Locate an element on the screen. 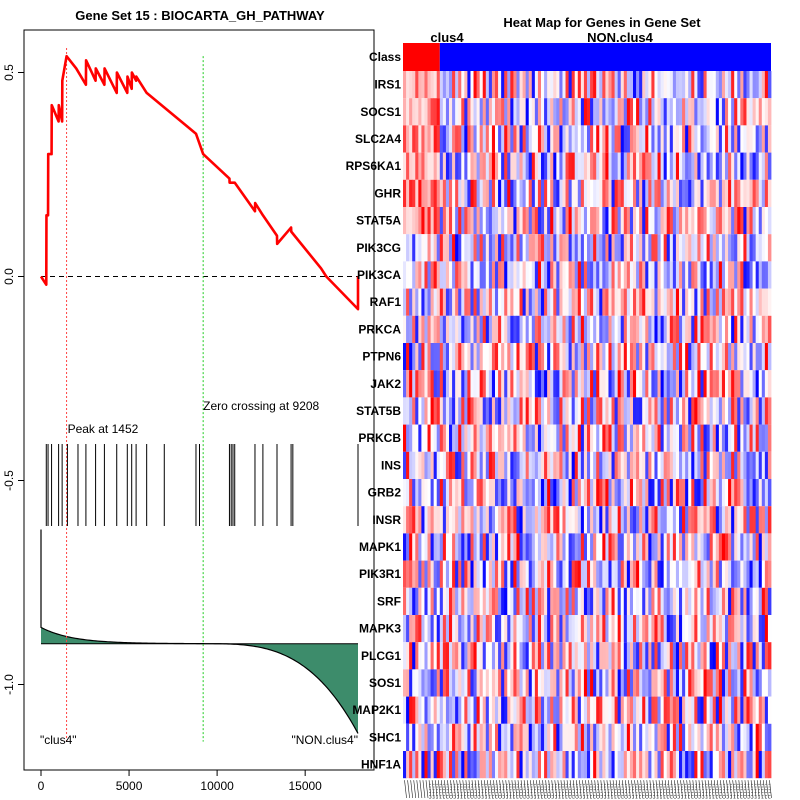  x-tick-label: 15000 is located at coordinates (305, 786).